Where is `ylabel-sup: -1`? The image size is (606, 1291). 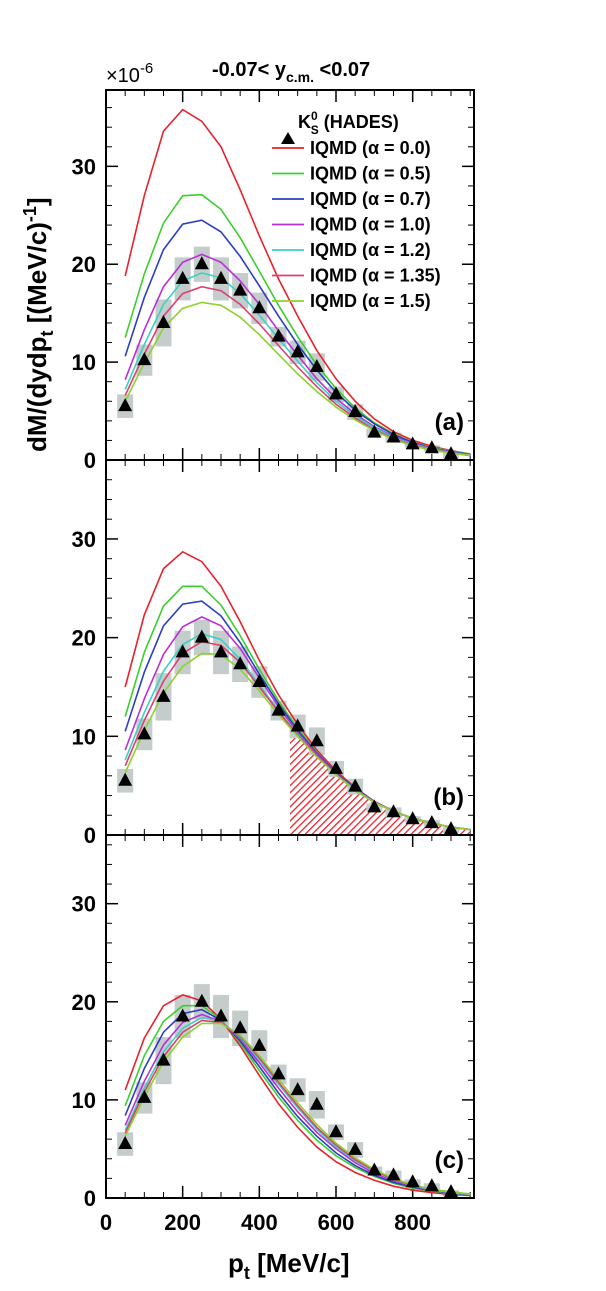 ylabel-sup: -1 is located at coordinates (30, 214).